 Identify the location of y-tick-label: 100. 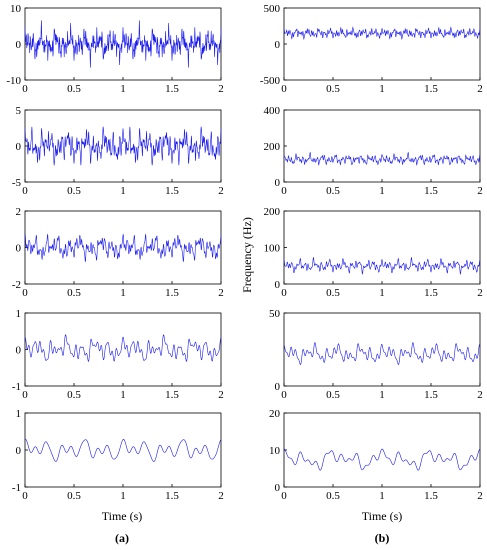
(272, 249).